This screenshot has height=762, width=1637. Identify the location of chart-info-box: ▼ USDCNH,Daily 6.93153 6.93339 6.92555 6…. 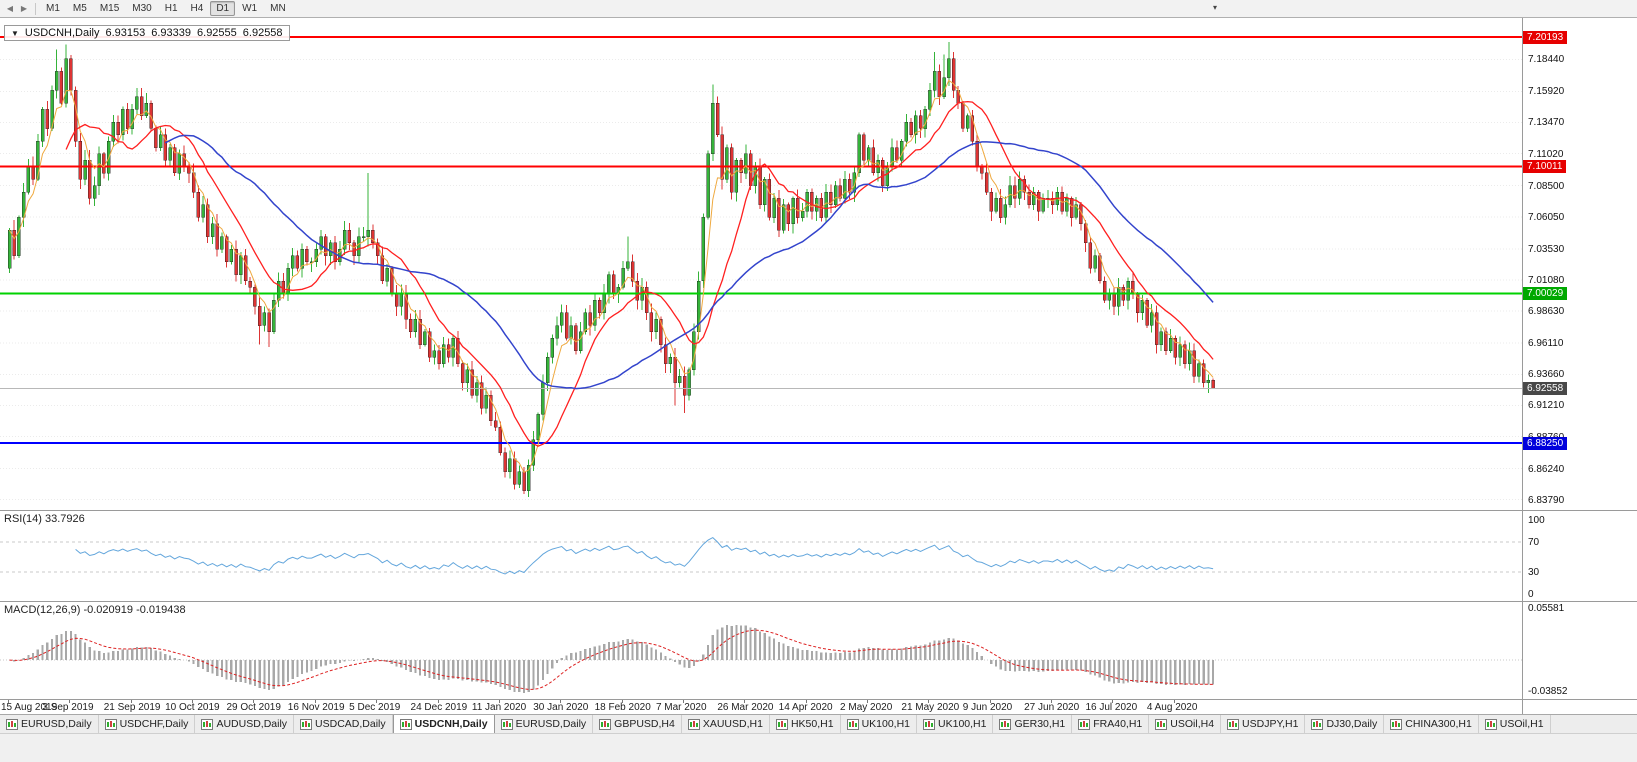
(147, 33).